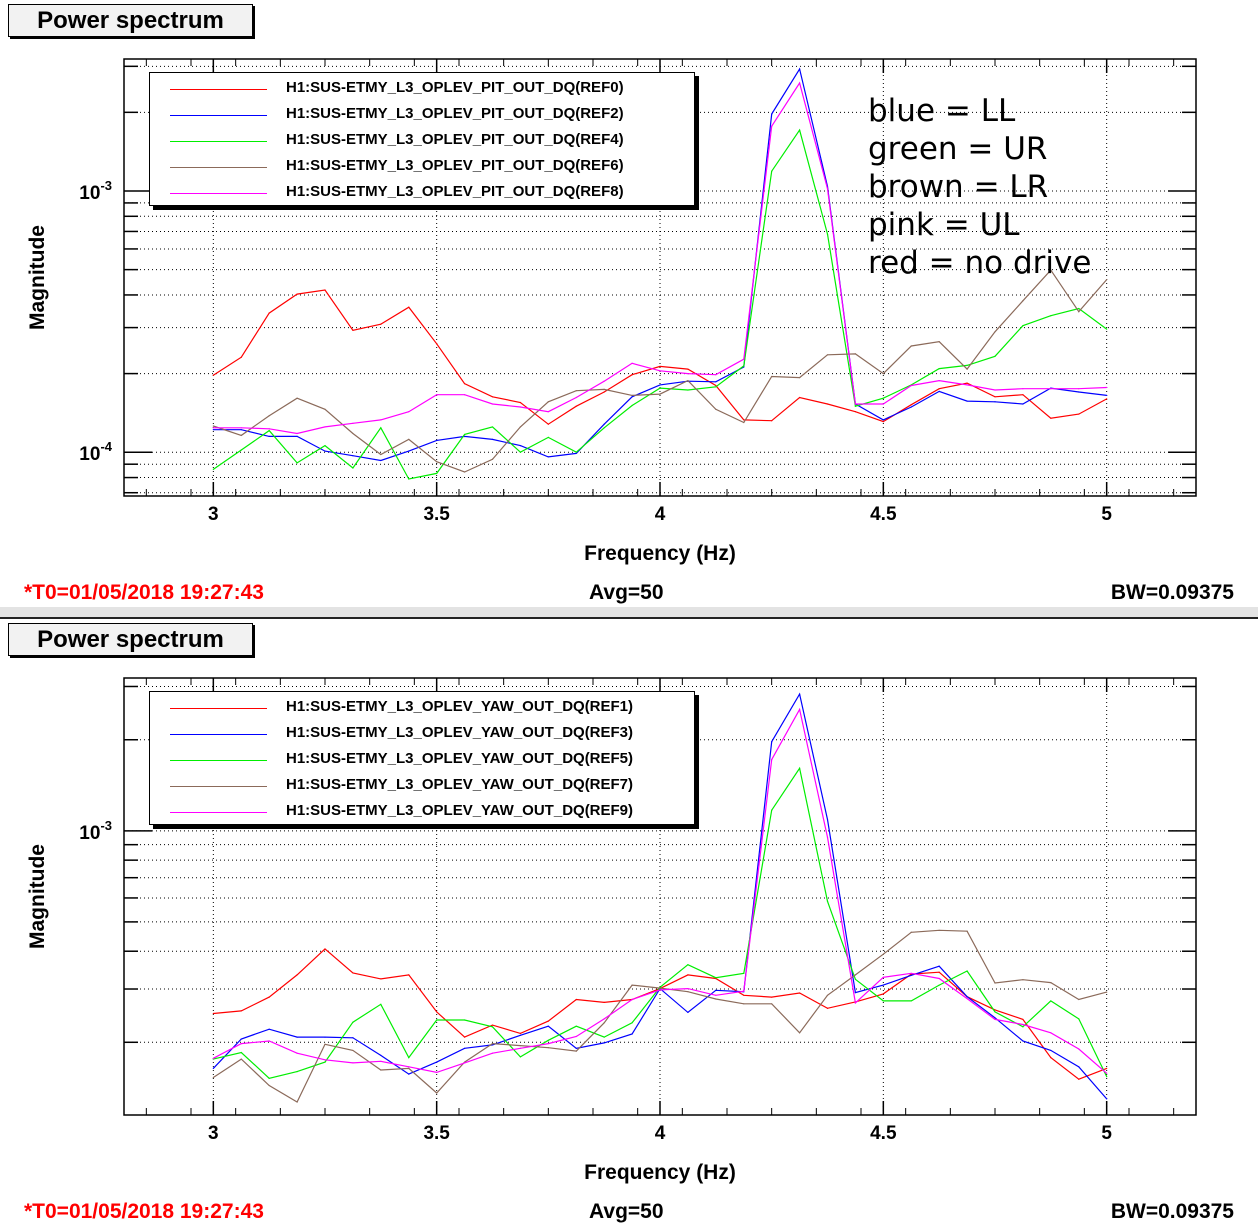 Image resolution: width=1258 pixels, height=1226 pixels. Describe the element at coordinates (422, 194) in the screenshot. I see `legend-entry: H1:SUS-ETMY_L3_OPLEV_PIT_OUT_DQ(REF8)` at that location.